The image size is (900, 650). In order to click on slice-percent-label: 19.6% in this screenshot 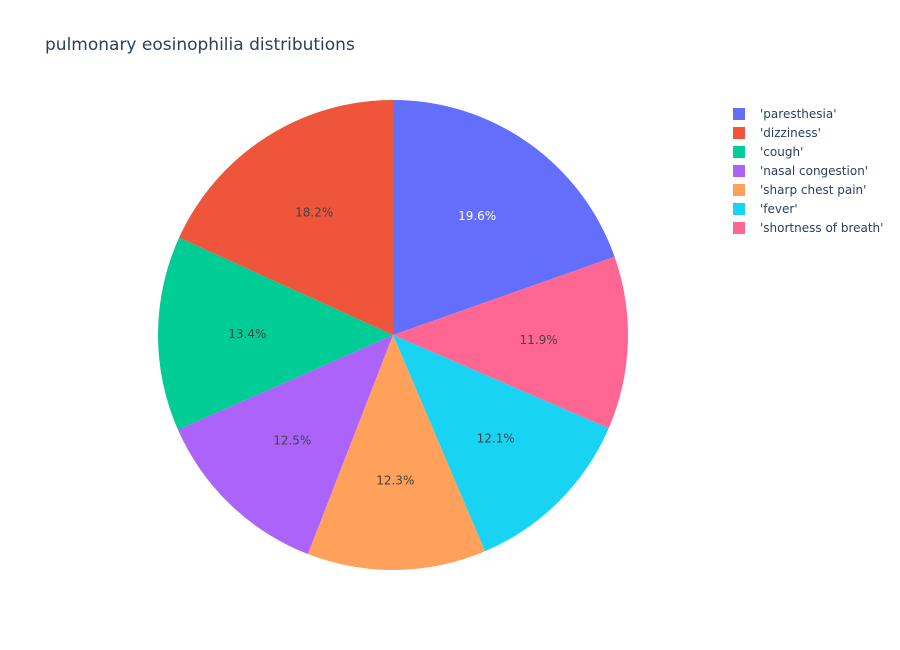, I will do `click(477, 216)`.